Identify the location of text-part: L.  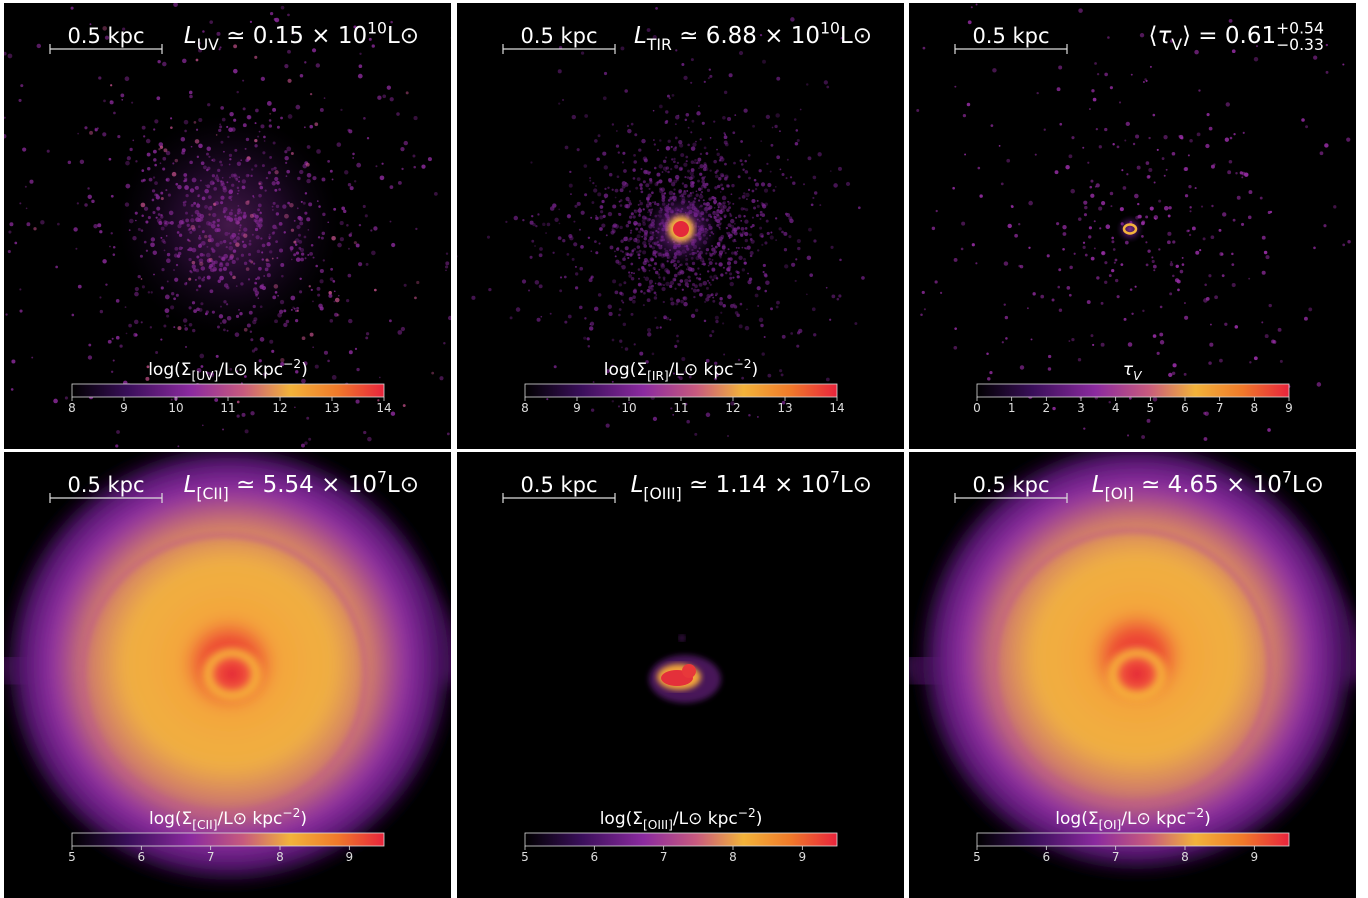
(1098, 485).